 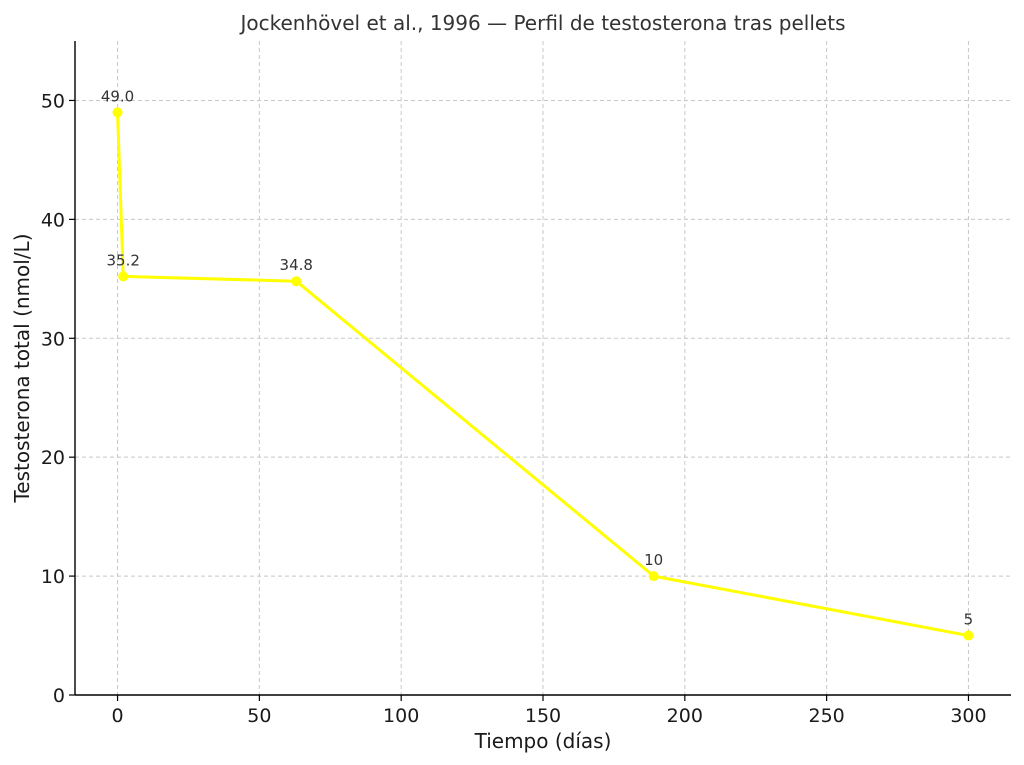 I want to click on y-tick-label: 20, so click(x=53, y=458).